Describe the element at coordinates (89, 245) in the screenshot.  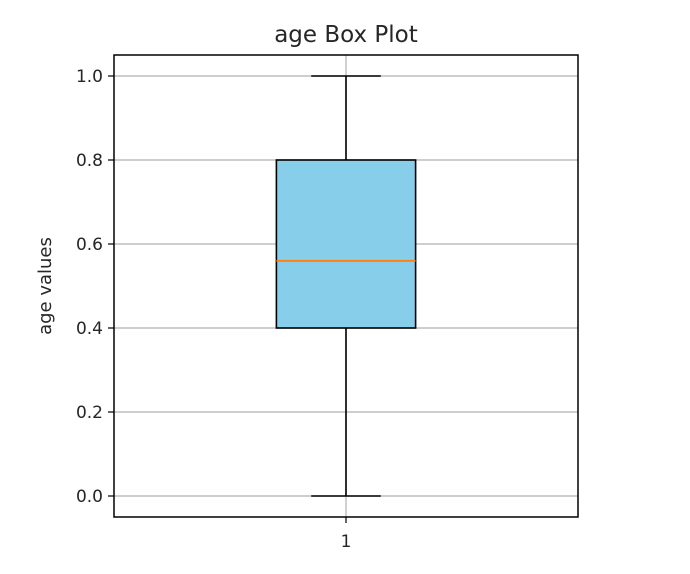
I see `y-tick-label: 0.6` at that location.